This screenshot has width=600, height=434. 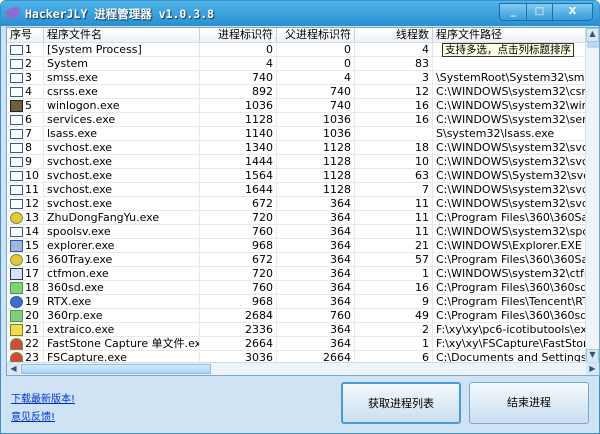 I want to click on process-id: 1564, so click(x=238, y=175).